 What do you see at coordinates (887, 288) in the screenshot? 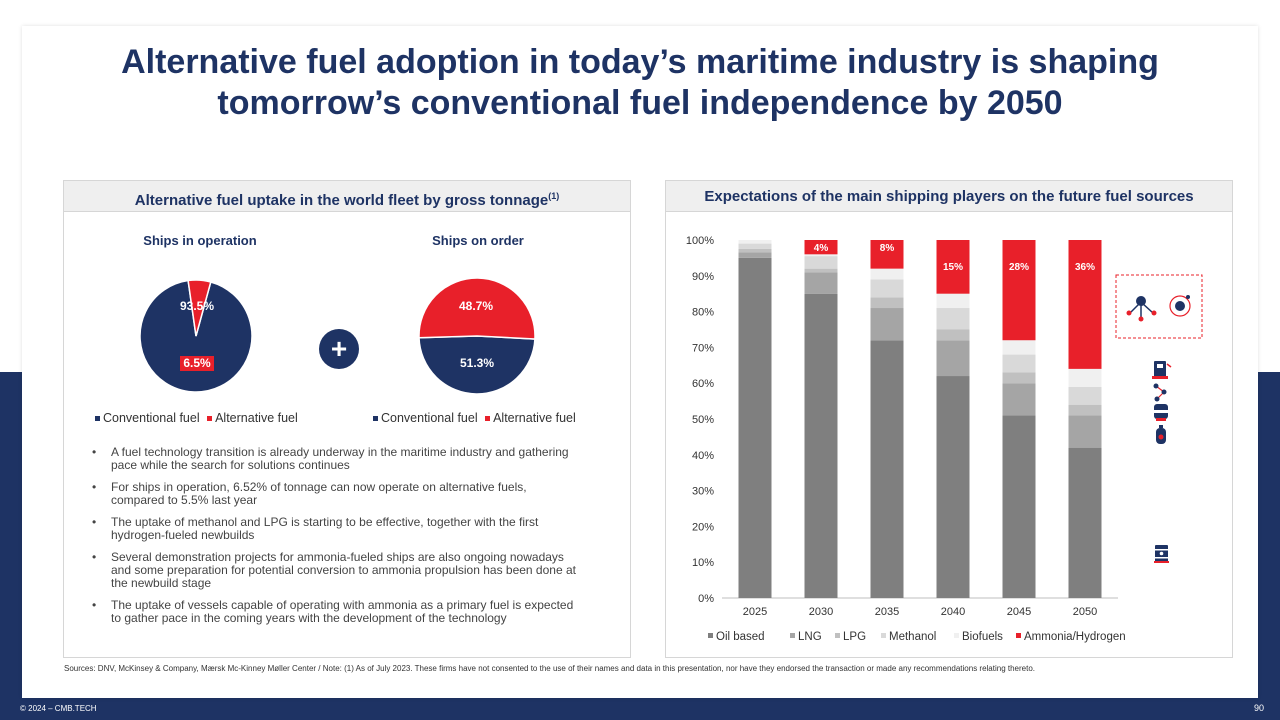
I see `bar-2035-methanol` at bounding box center [887, 288].